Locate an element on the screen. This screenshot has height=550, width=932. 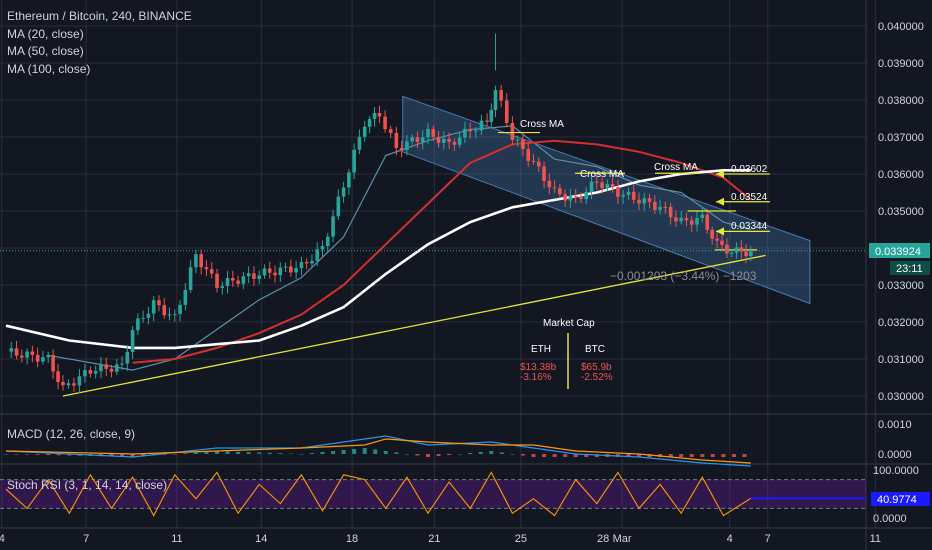
time-tick-label: 4 is located at coordinates (2, 539).